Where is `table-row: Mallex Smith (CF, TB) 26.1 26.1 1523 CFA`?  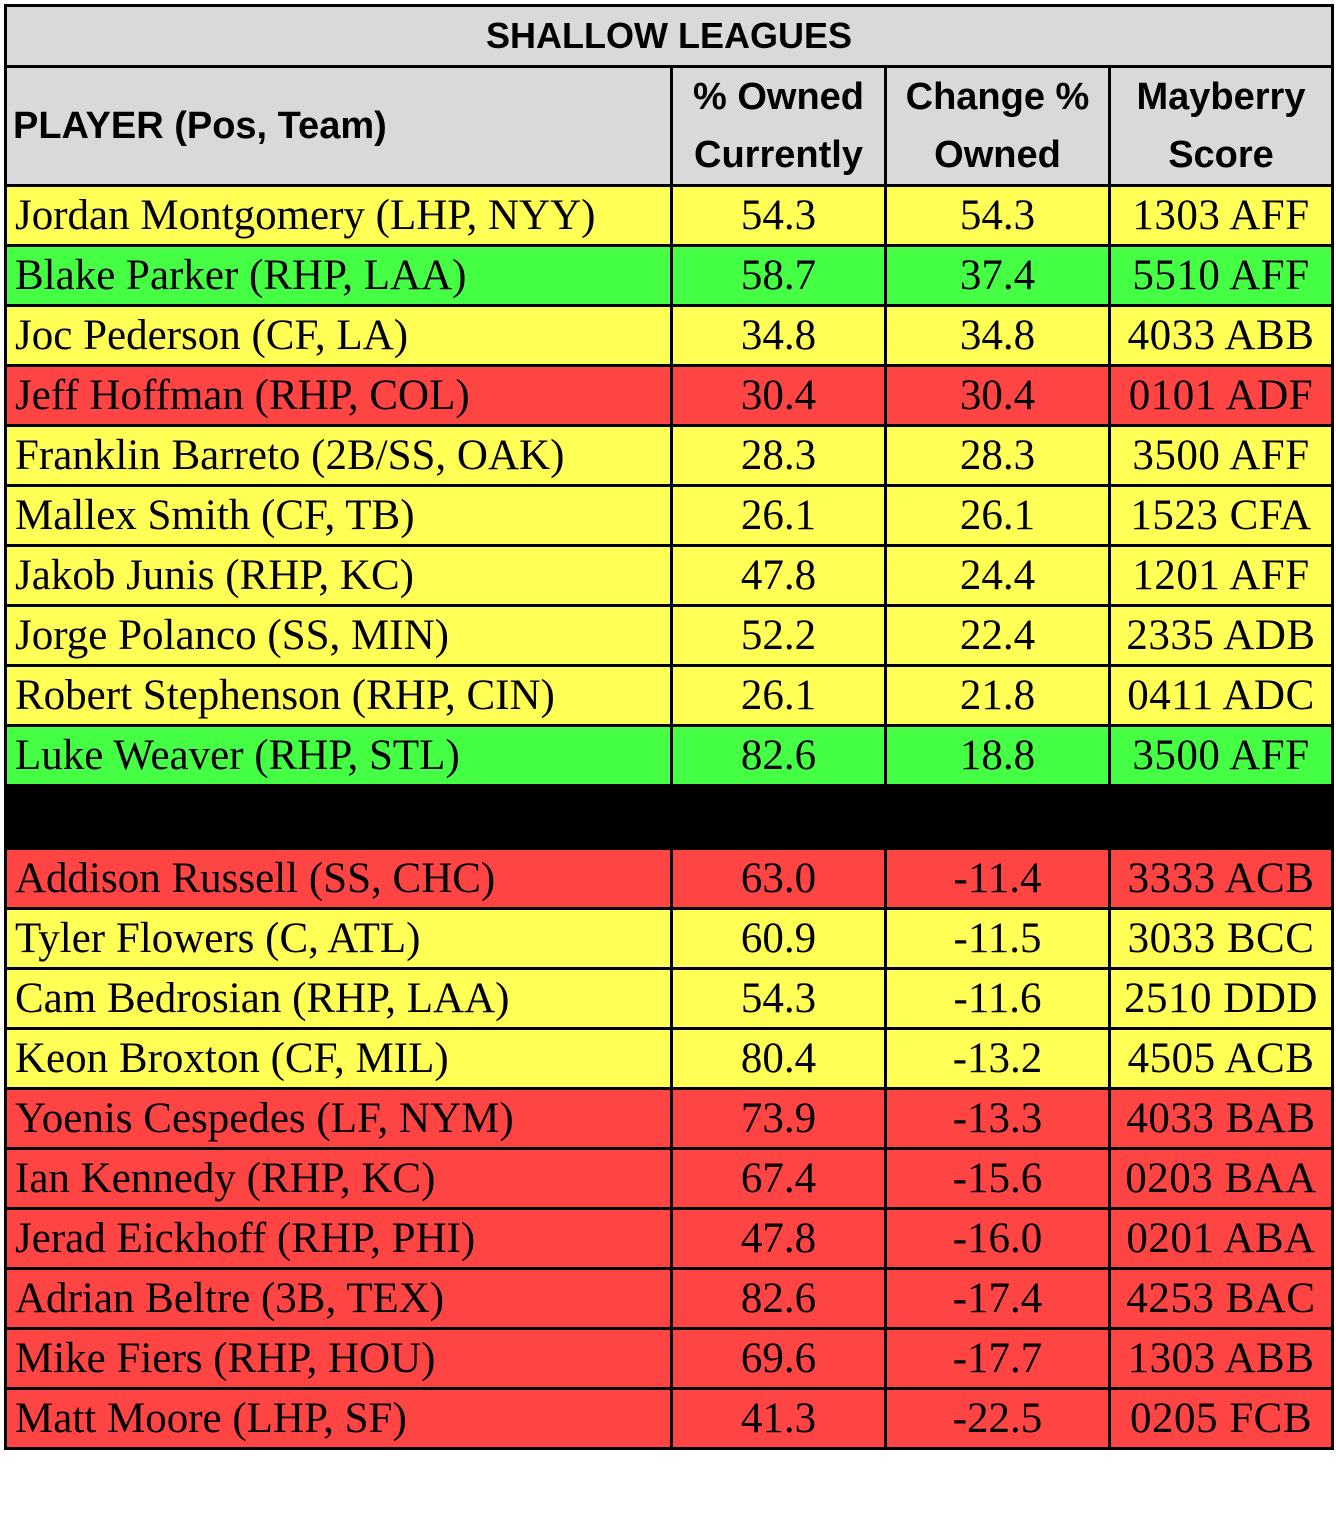 table-row: Mallex Smith (CF, TB) 26.1 26.1 1523 CFA is located at coordinates (669, 515).